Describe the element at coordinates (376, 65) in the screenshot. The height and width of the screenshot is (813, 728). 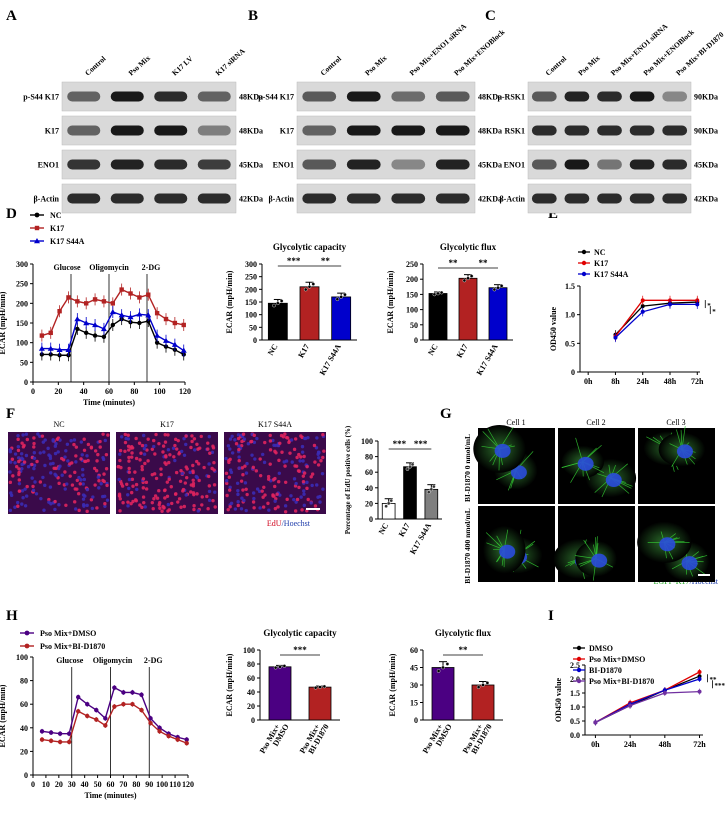
I see `lane-label-b: Pso Mix` at that location.